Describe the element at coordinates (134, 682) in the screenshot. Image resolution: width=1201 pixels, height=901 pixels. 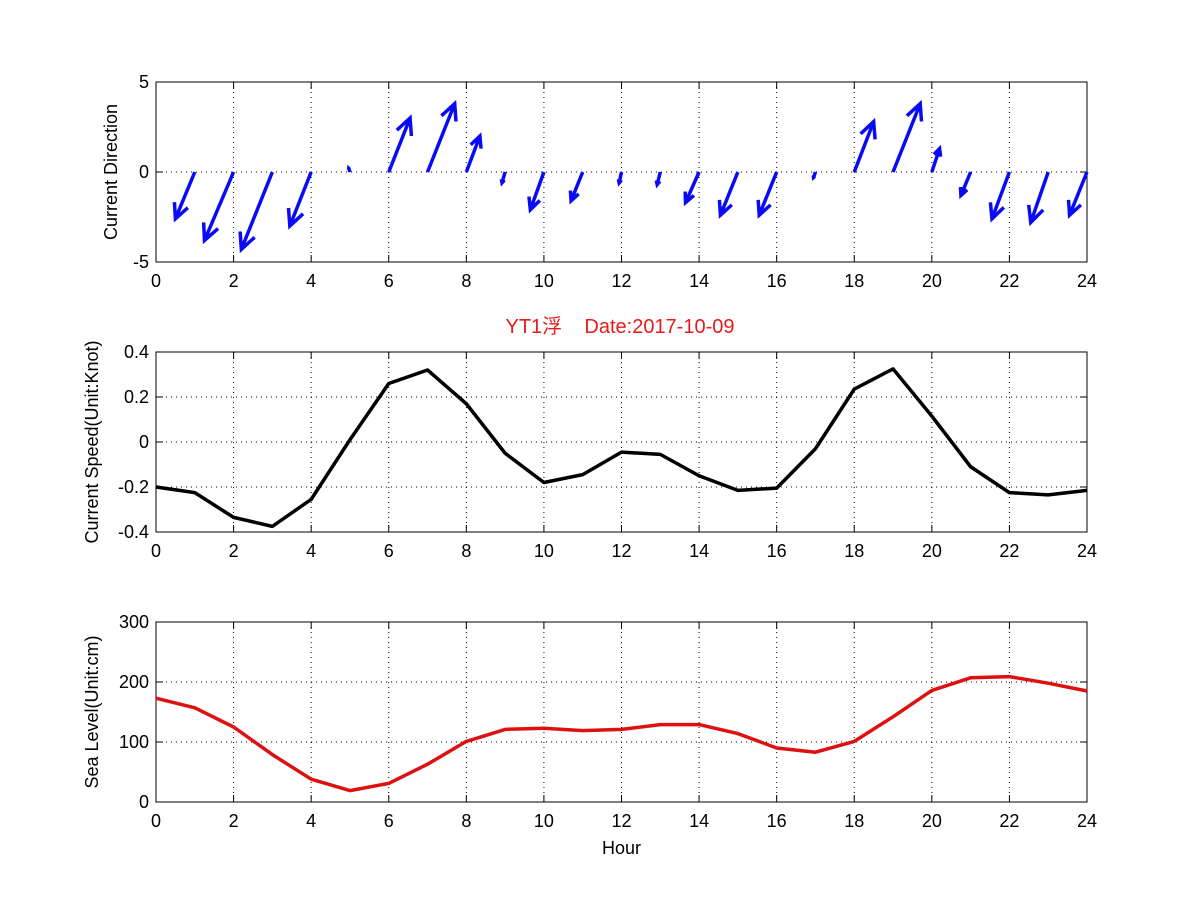
I see `y-tick-label: 200` at that location.